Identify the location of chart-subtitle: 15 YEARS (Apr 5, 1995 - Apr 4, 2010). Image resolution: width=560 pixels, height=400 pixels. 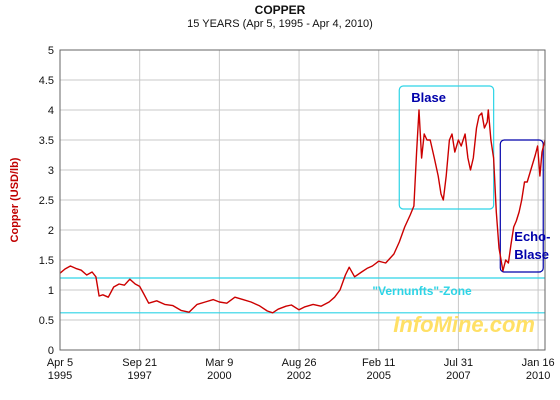
(280, 24).